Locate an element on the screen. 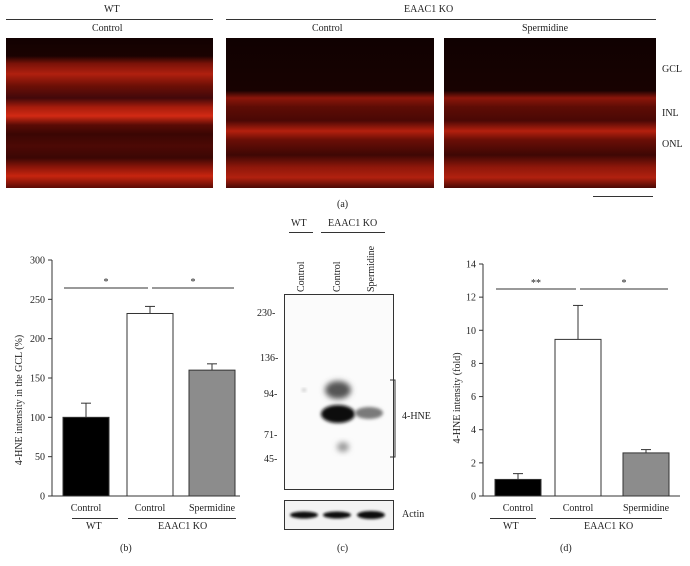  layer-label-gcl: GCL is located at coordinates (672, 69).